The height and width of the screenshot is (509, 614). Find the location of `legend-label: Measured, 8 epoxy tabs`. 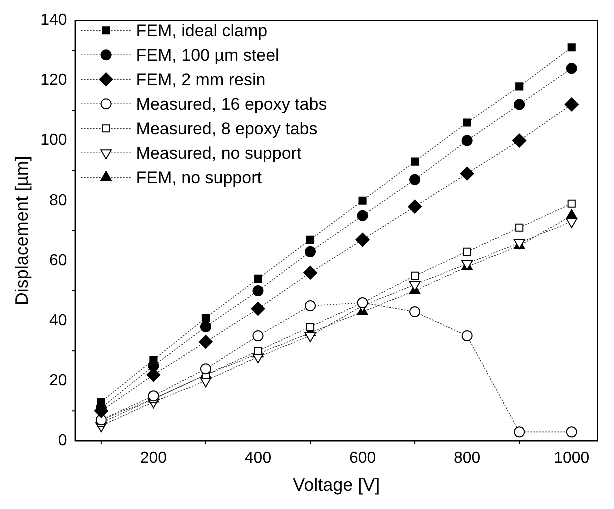

legend-label: Measured, 8 epoxy tabs is located at coordinates (227, 128).